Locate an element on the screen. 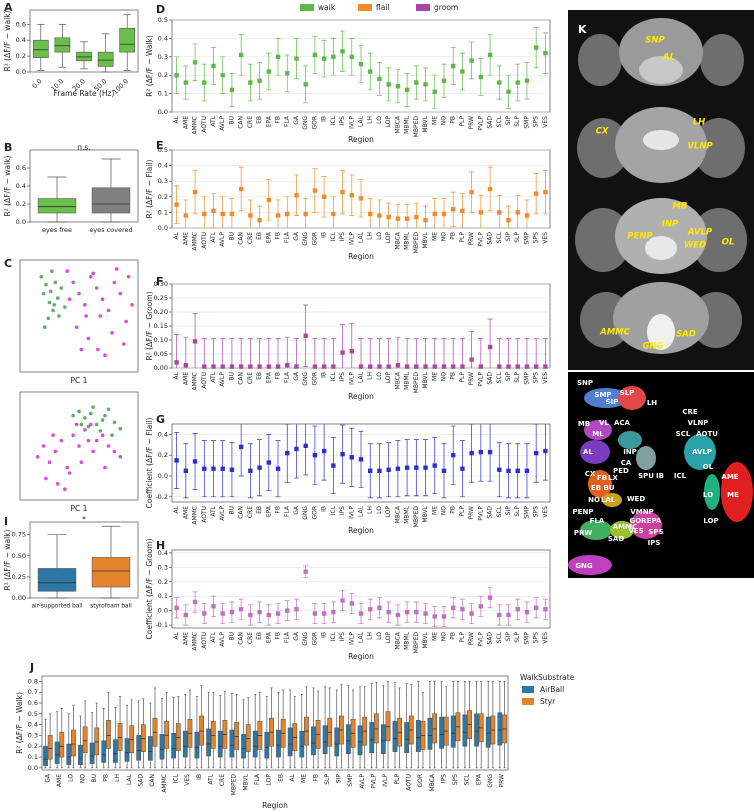 The width and height of the screenshot is (754, 812). x-tick-label: SAD is located at coordinates (141, 780).